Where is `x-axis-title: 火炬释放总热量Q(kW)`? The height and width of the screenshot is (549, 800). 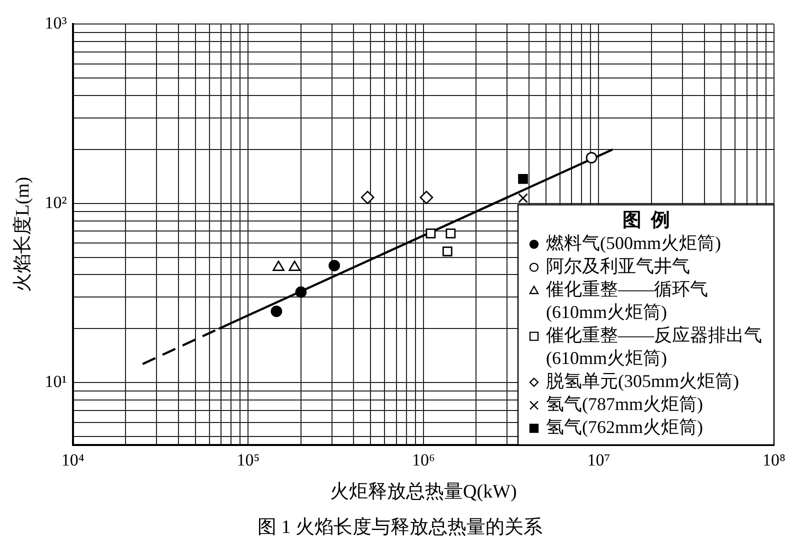 x-axis-title: 火炬释放总热量Q(kW) is located at coordinates (423, 492).